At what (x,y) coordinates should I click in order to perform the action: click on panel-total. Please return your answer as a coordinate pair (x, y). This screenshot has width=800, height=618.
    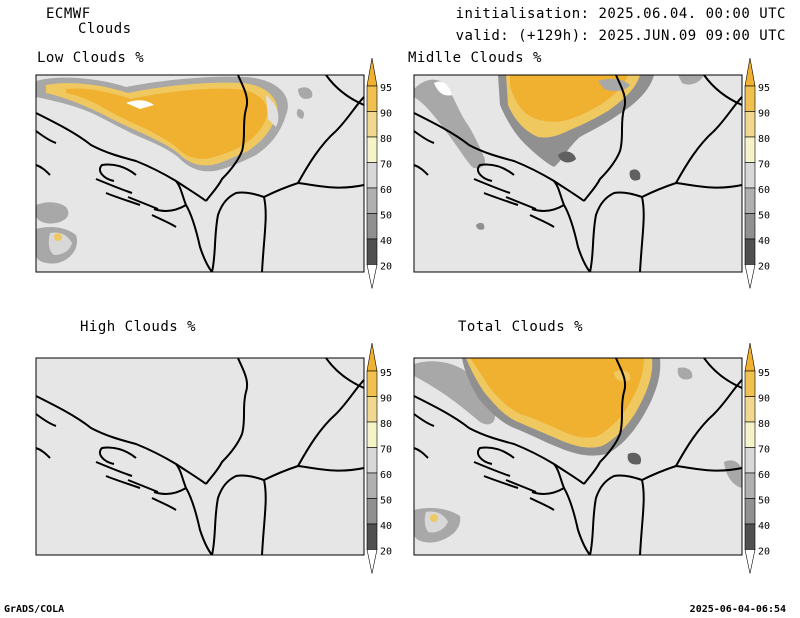
    Looking at the image, I should click on (578, 456).